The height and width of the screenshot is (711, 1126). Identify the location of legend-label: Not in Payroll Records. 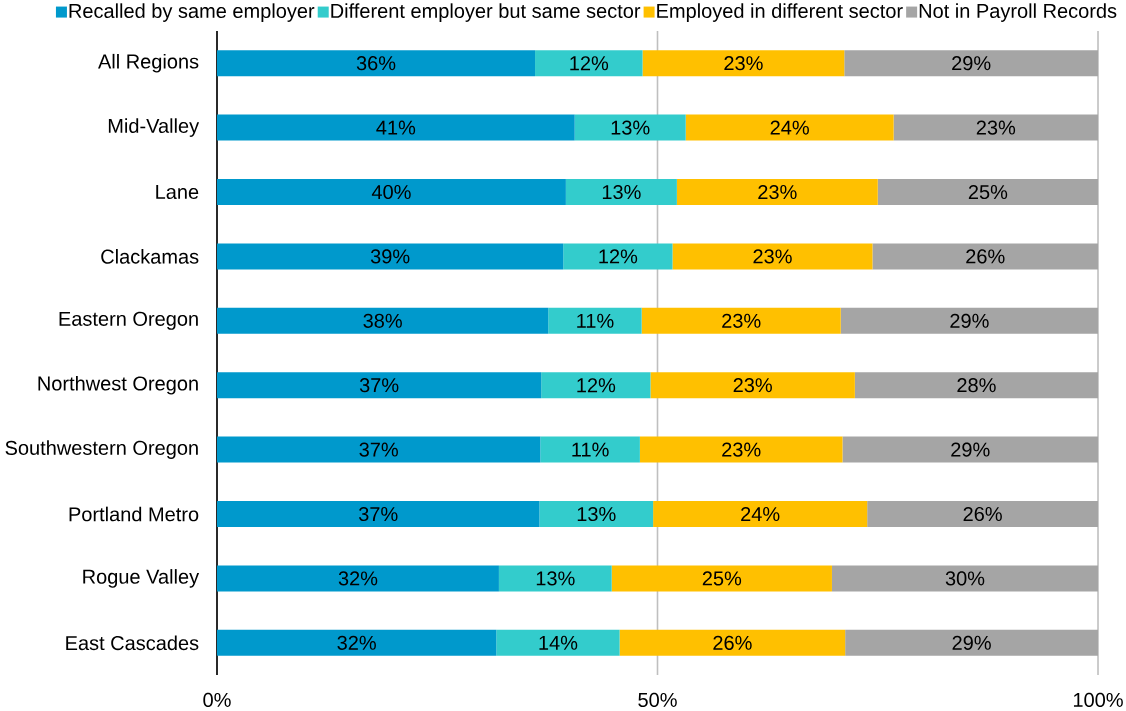
(1018, 12).